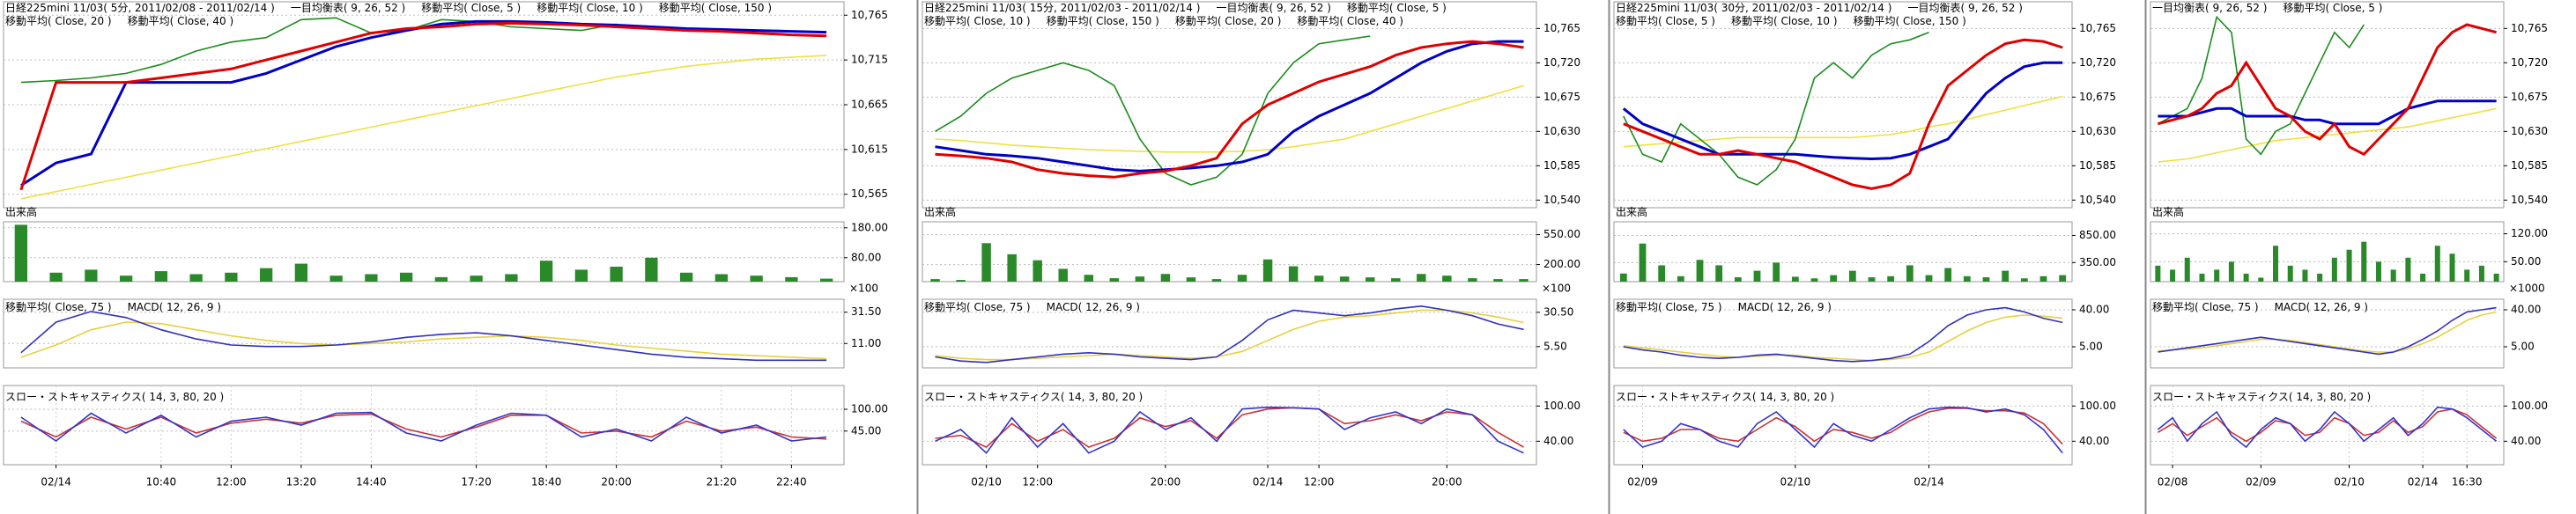 This screenshot has height=514, width=2576. What do you see at coordinates (866, 311) in the screenshot?
I see `y-tick-label: 31.50` at bounding box center [866, 311].